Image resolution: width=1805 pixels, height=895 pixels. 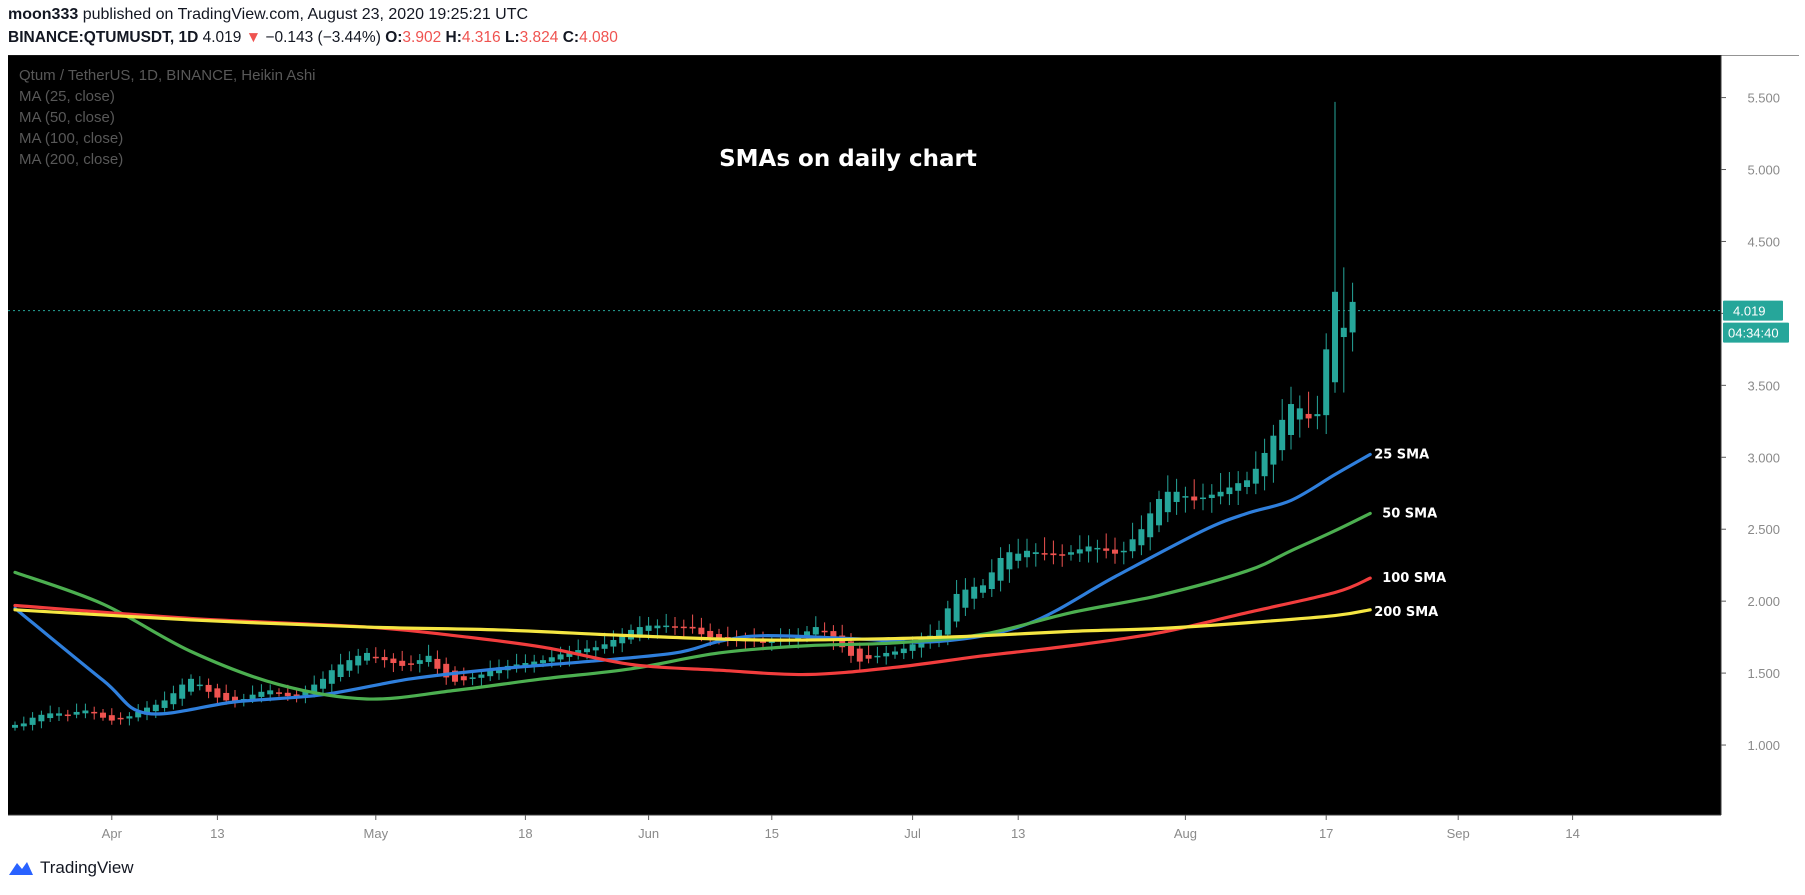 What do you see at coordinates (1572, 833) in the screenshot?
I see `time-tick-label: 14` at bounding box center [1572, 833].